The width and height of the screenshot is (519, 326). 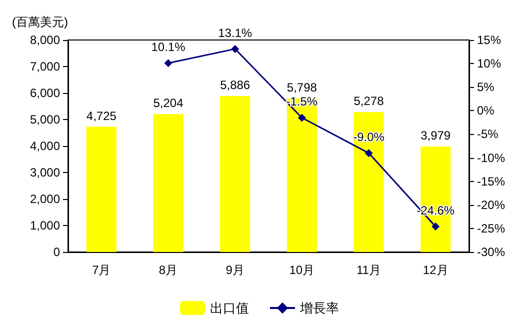 What do you see at coordinates (489, 40) in the screenshot?
I see `y2-tick-label: 15%` at bounding box center [489, 40].